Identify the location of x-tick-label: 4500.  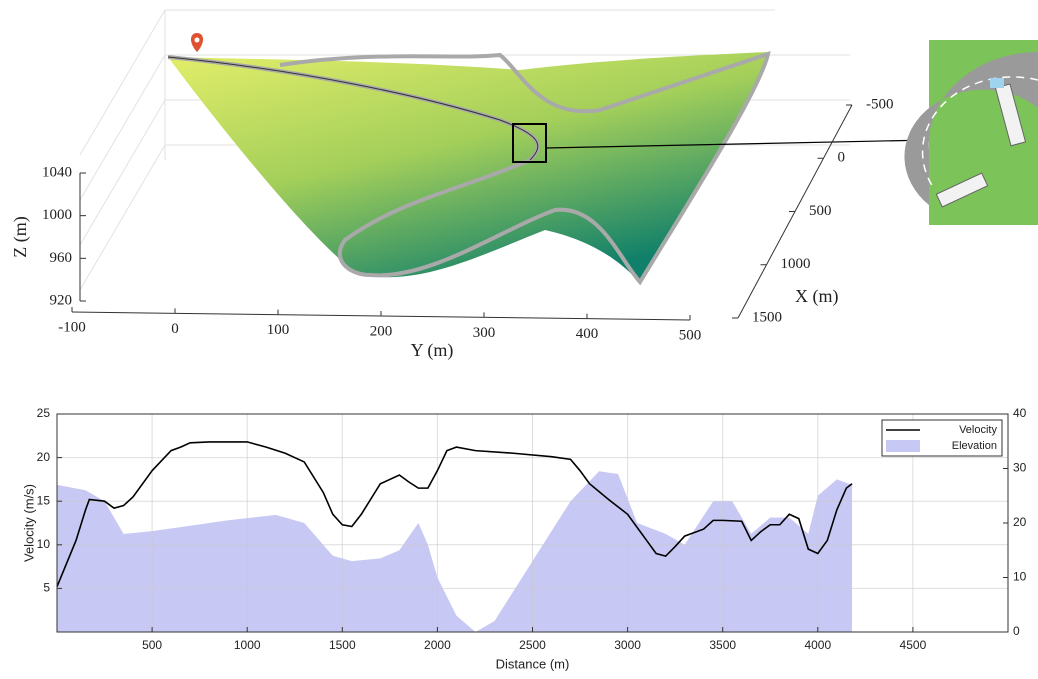
(913, 645).